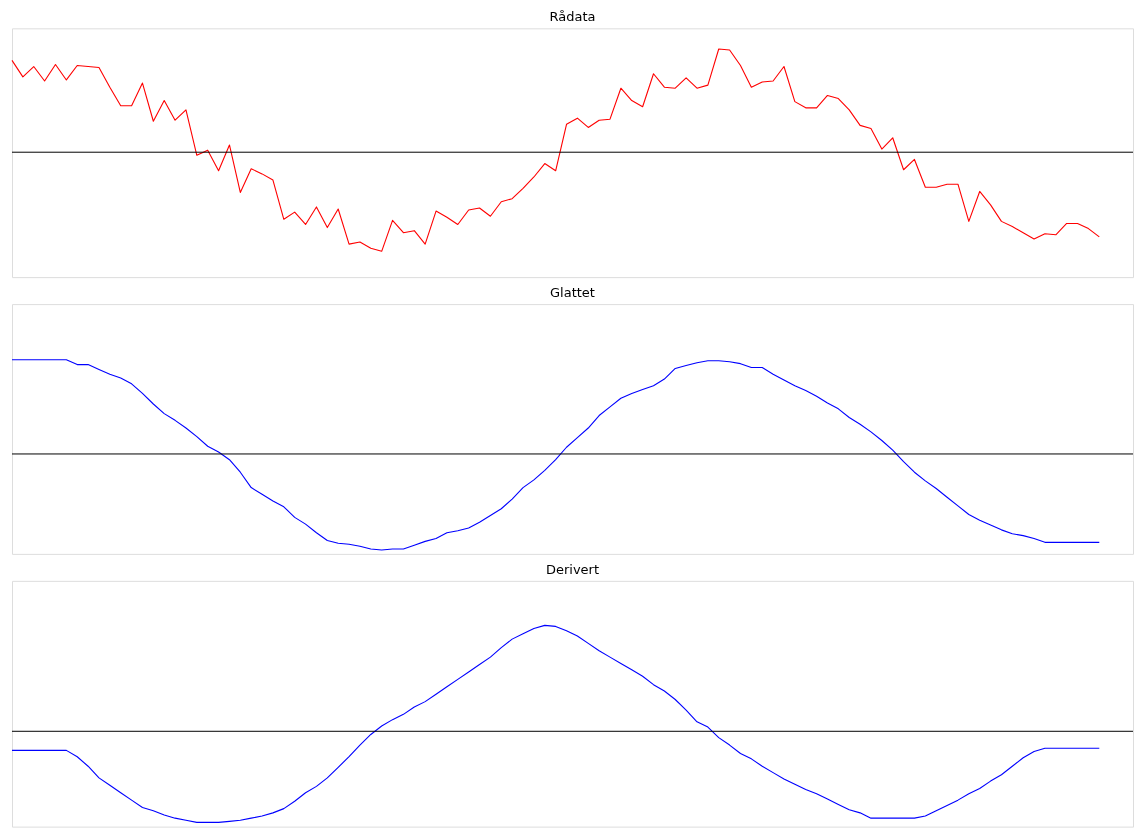 Image resolution: width=1134 pixels, height=839 pixels. Describe the element at coordinates (572, 569) in the screenshot. I see `chart-title: Derivert` at that location.